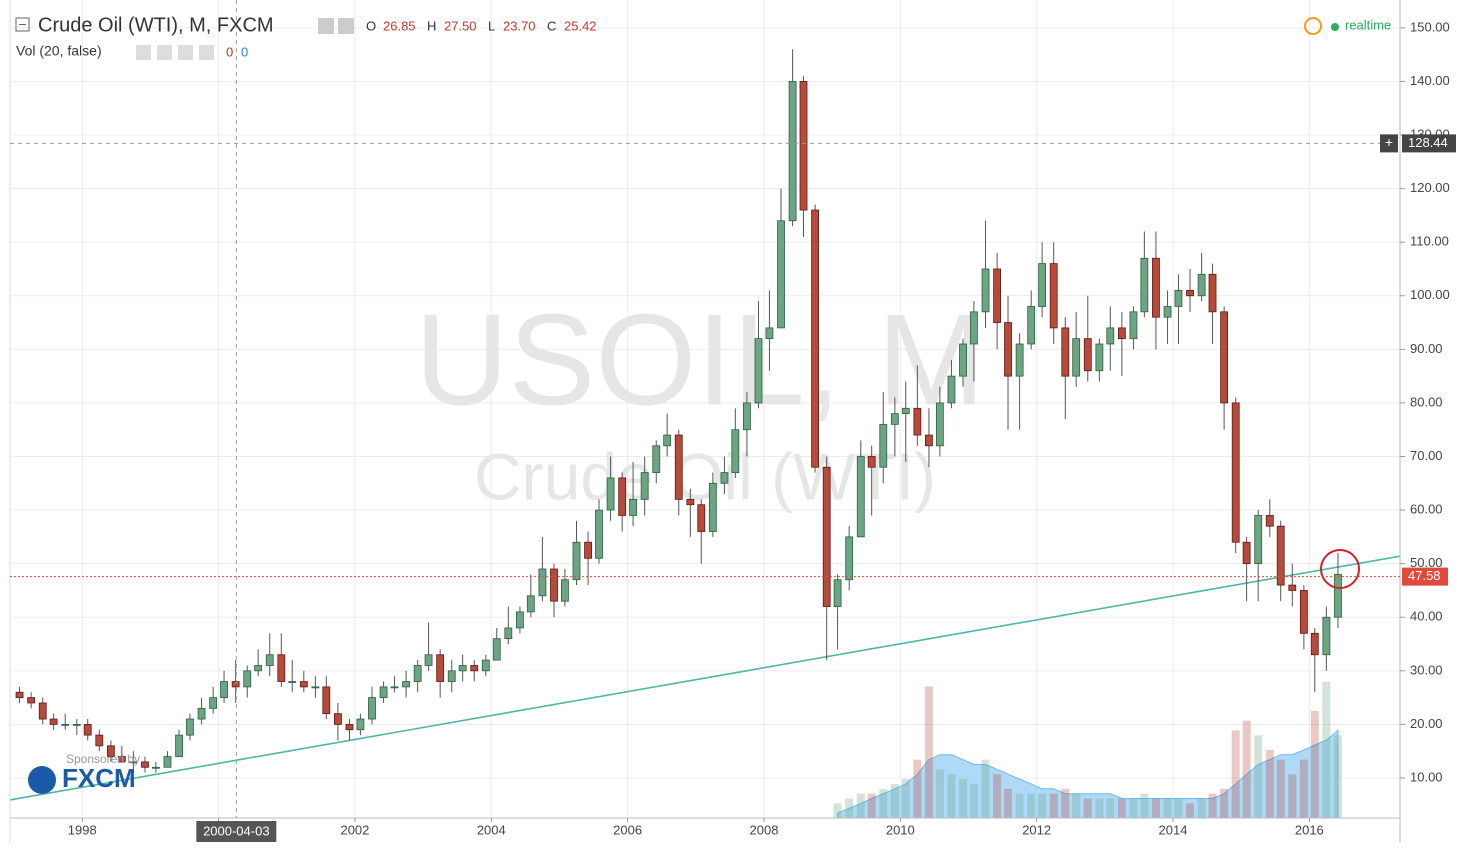 This screenshot has width=1459, height=848. I want to click on y-tick-label: 90.00, so click(1426, 348).